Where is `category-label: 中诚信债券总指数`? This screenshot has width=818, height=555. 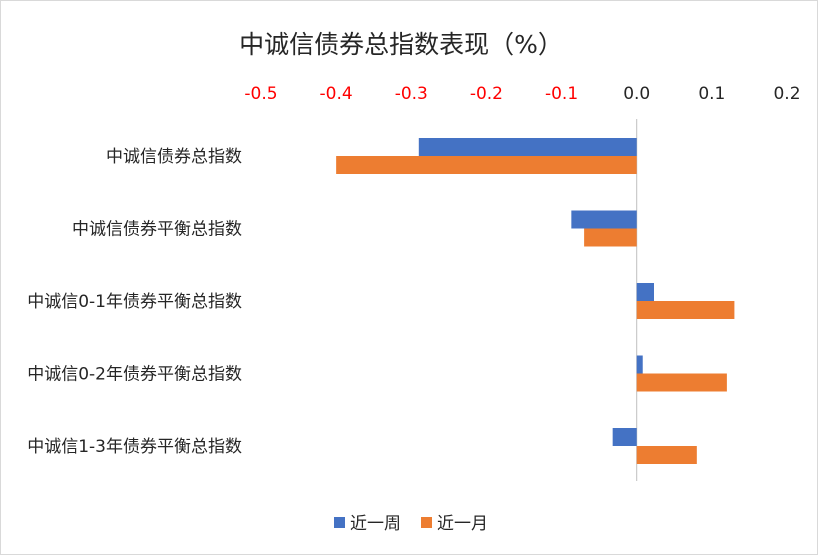
category-label: 中诚信债券总指数 is located at coordinates (174, 157).